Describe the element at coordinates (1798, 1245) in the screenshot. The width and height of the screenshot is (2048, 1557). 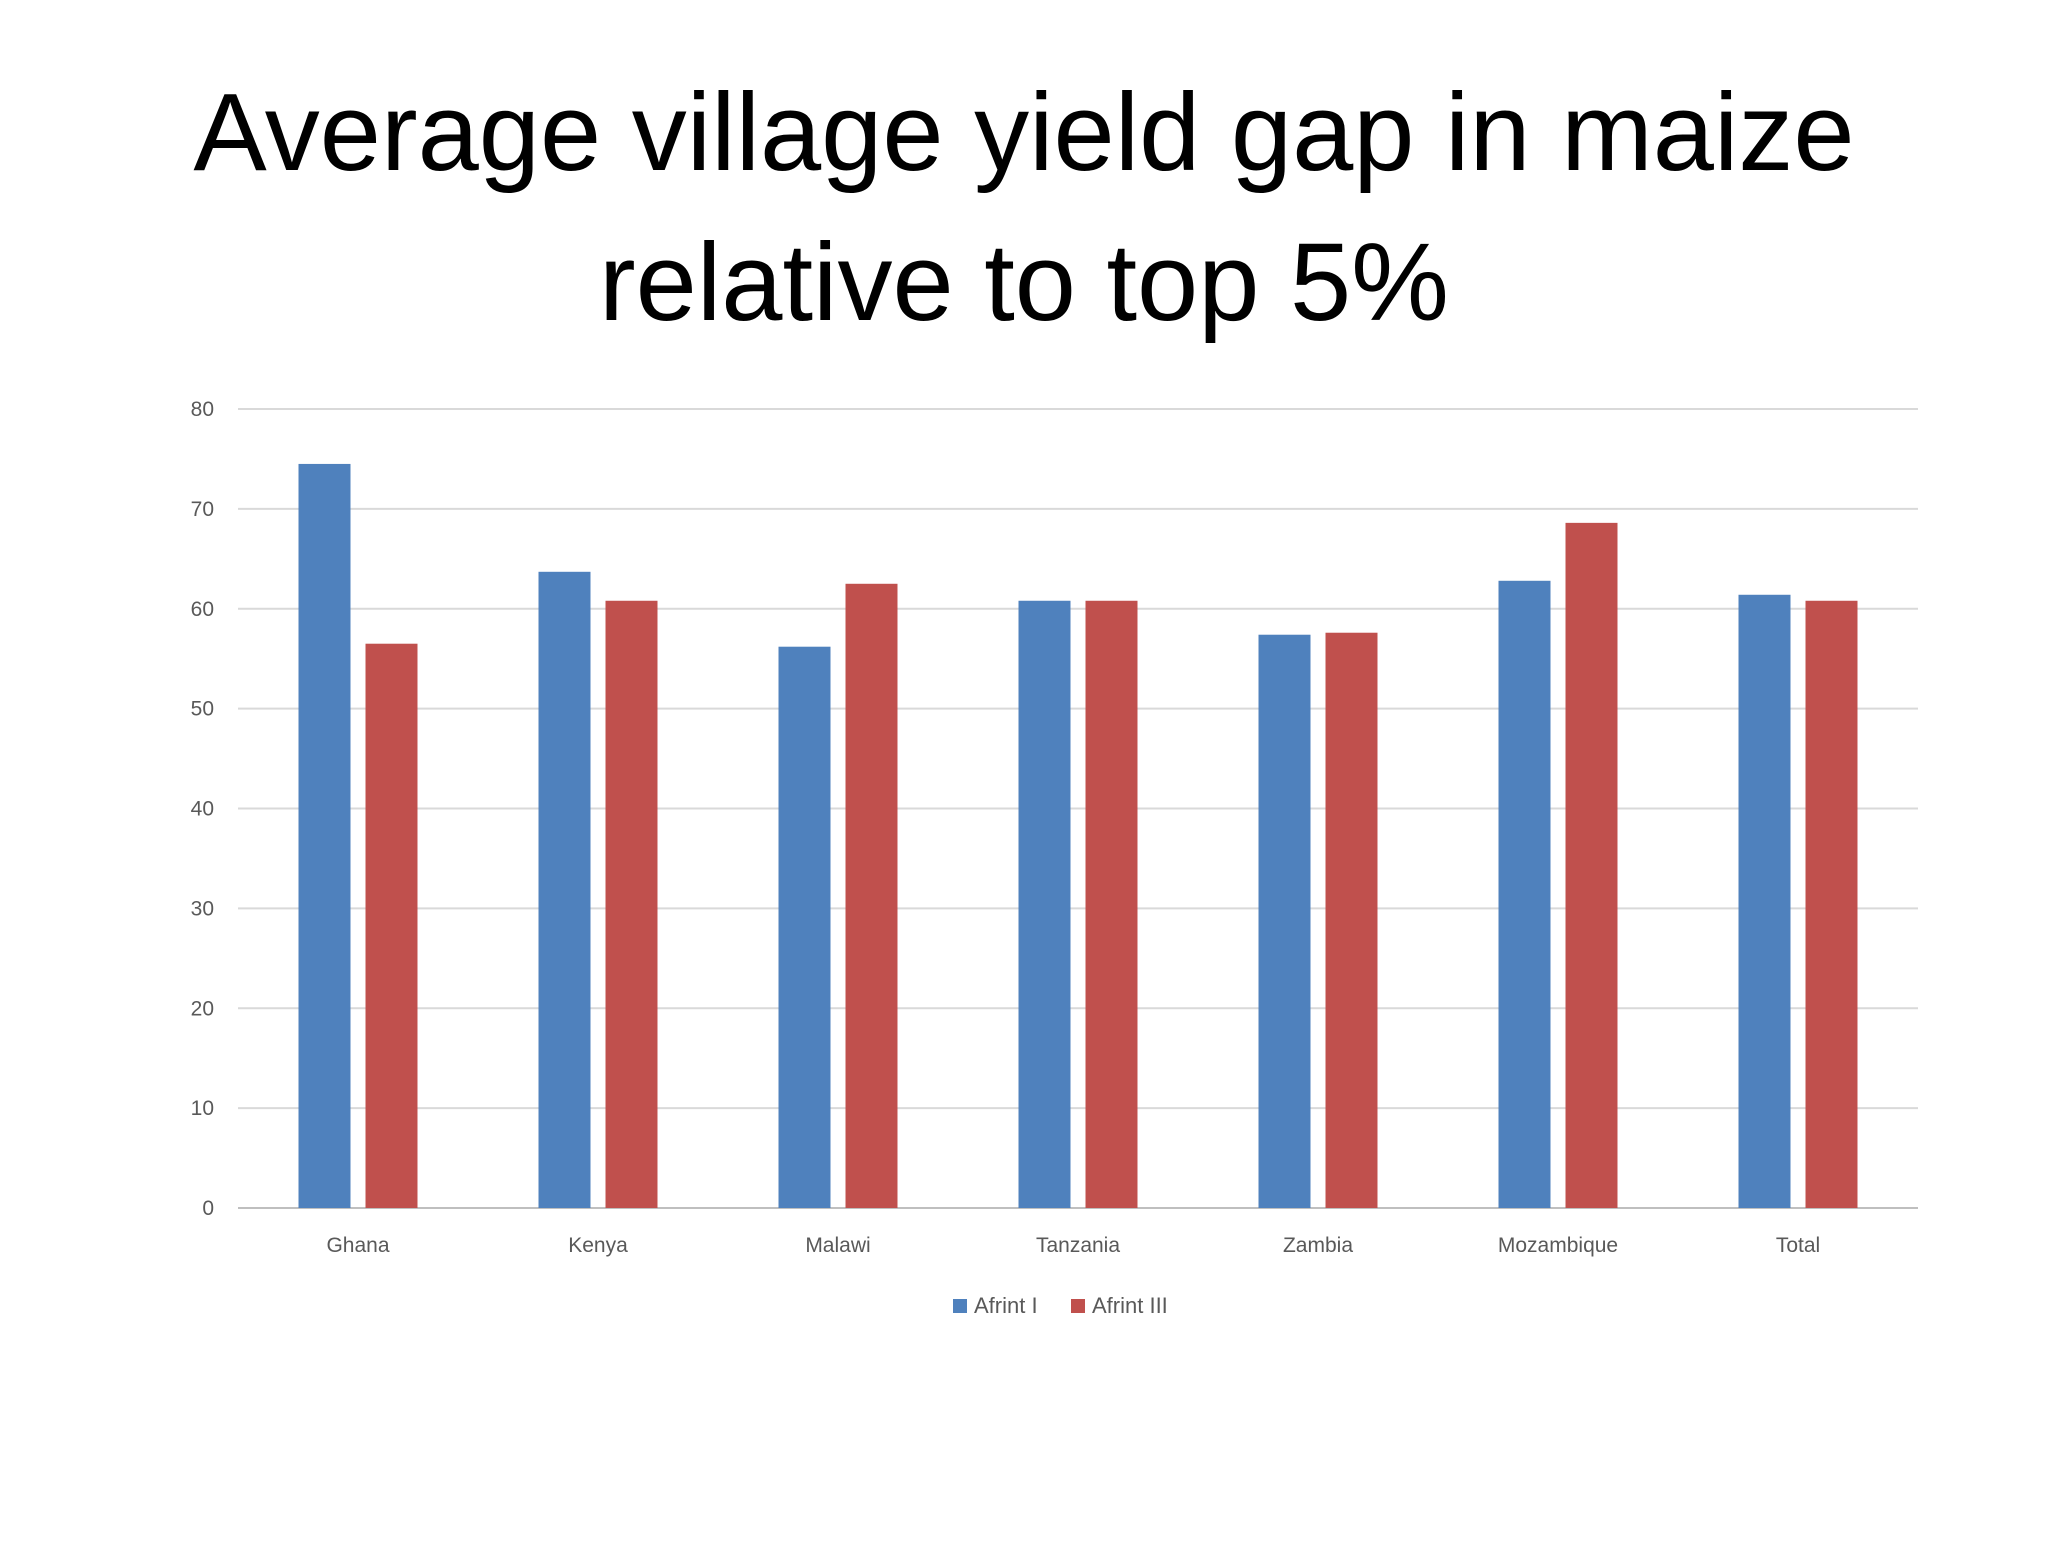
I see `x-tick-label: Total` at that location.